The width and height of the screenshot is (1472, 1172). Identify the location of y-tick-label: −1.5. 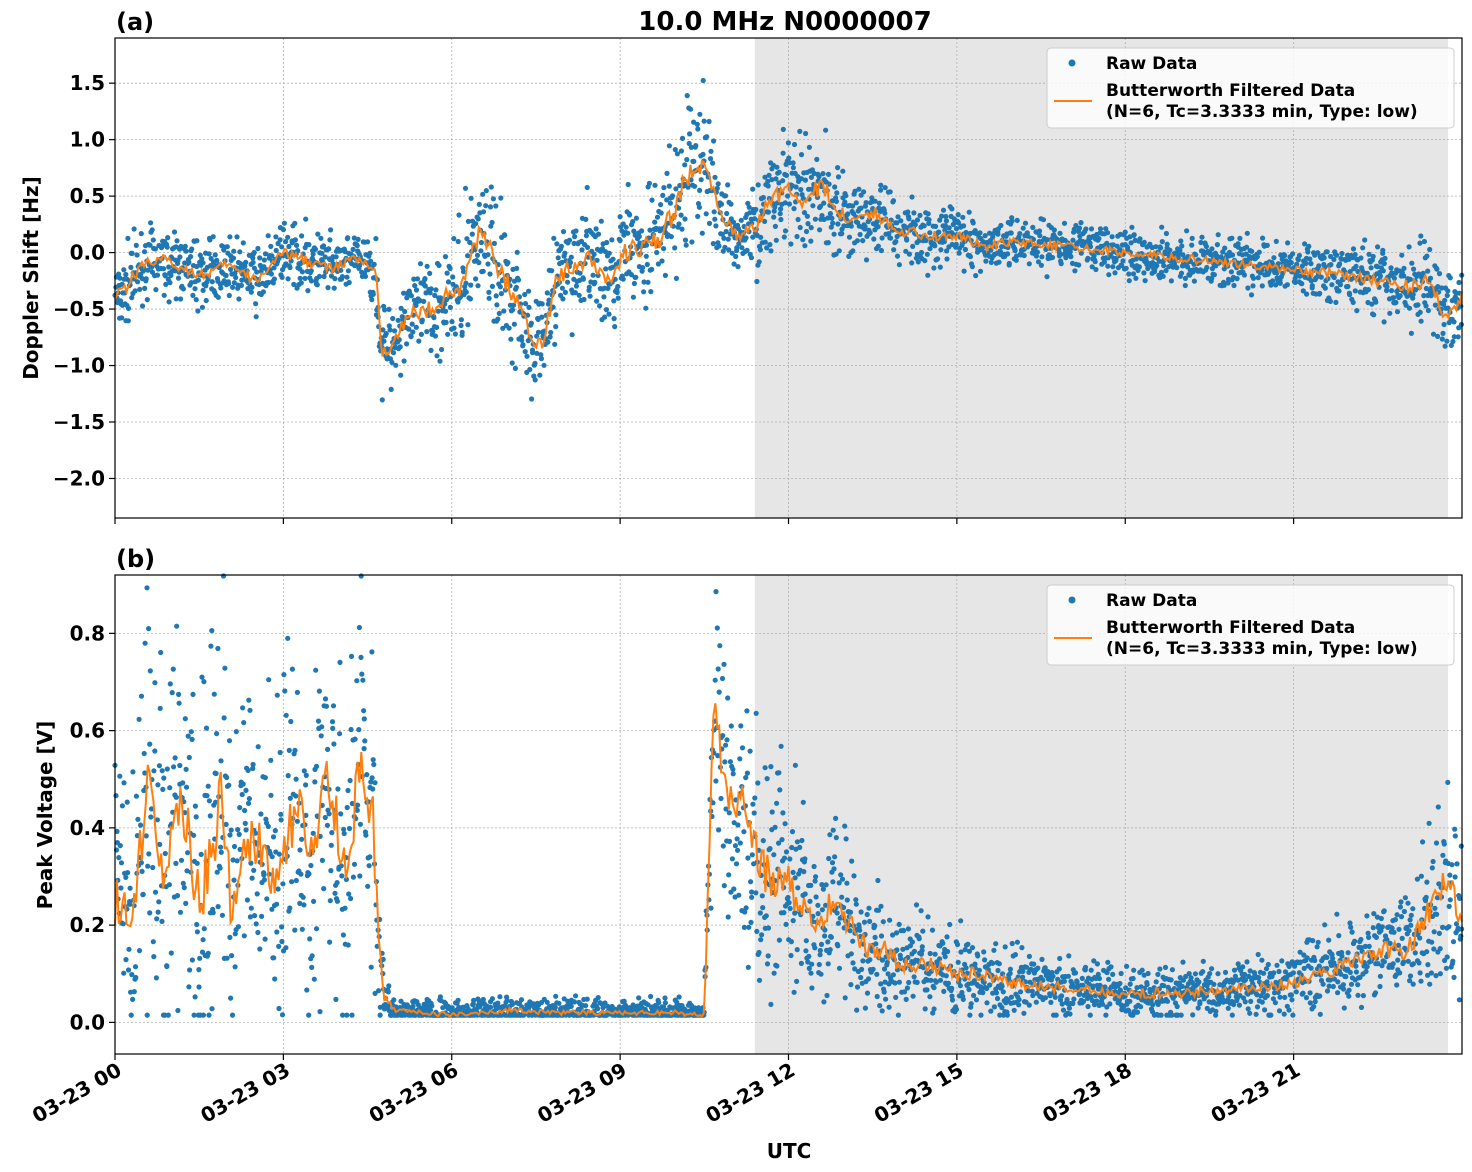
(79, 422).